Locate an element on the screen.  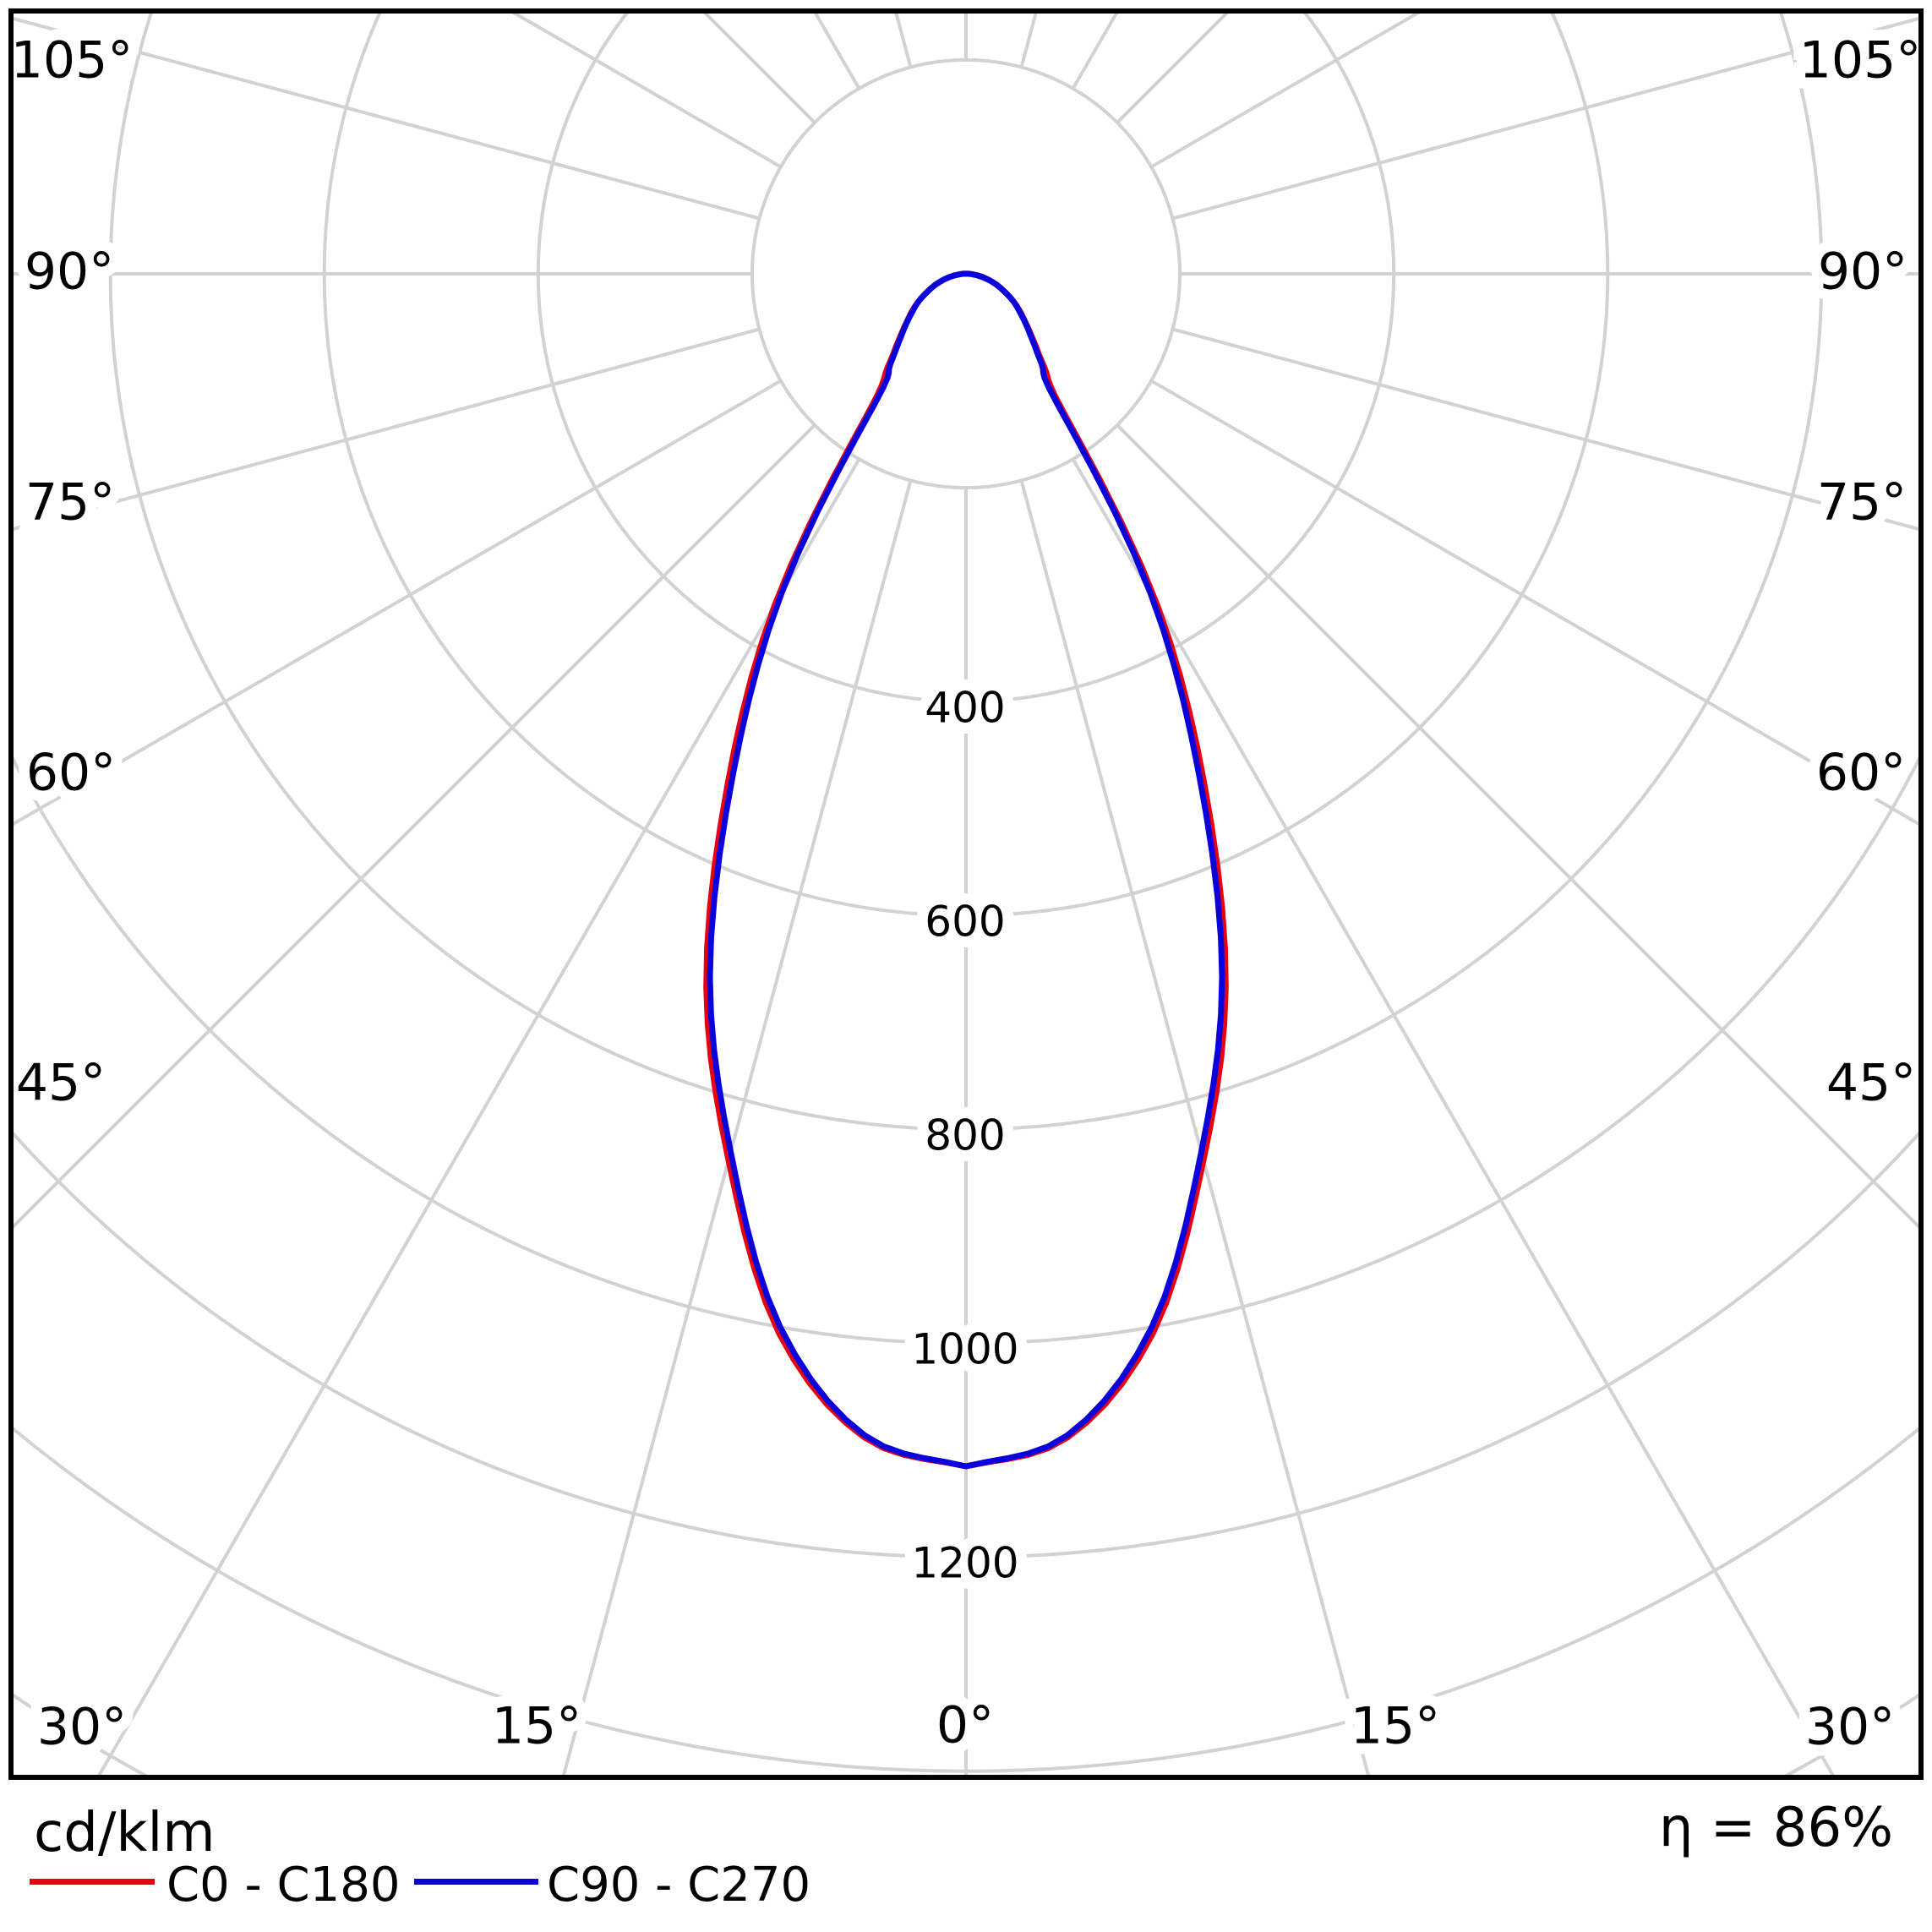
gamma-angle-label-10-45deg: 45° is located at coordinates (1871, 1083).